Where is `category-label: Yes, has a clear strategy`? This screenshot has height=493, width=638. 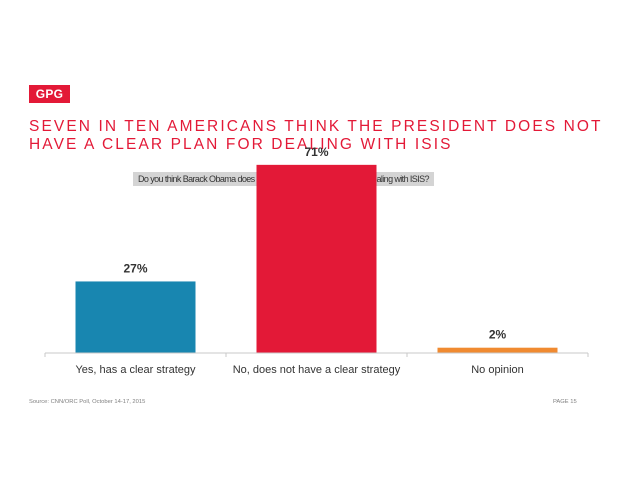
category-label: Yes, has a clear strategy is located at coordinates (135, 370).